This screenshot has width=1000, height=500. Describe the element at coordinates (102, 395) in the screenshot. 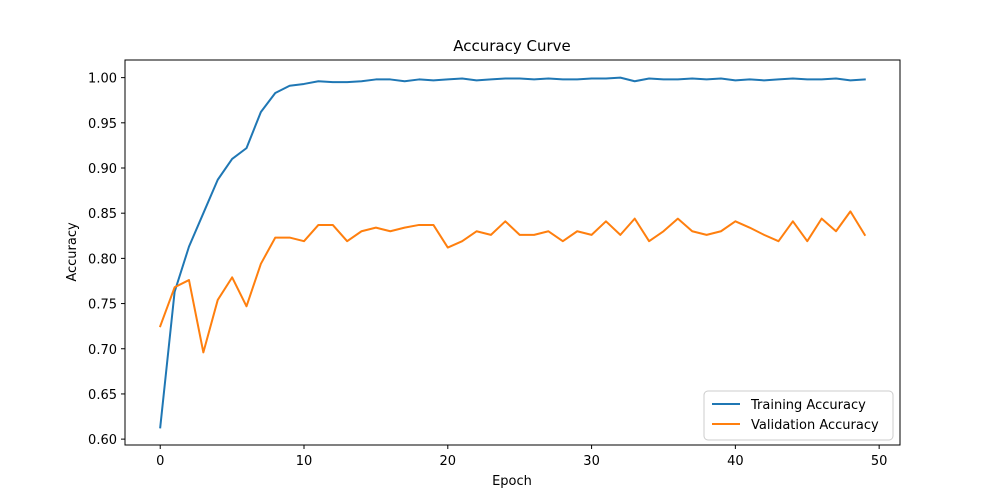

I see `y-tick-label: 0.65` at that location.